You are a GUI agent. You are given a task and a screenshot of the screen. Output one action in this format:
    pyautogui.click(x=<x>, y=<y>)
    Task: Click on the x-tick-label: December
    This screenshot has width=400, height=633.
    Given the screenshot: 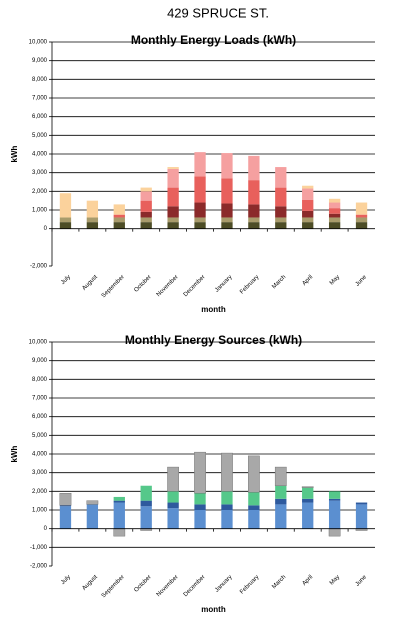 What is the action you would take?
    pyautogui.click(x=195, y=586)
    